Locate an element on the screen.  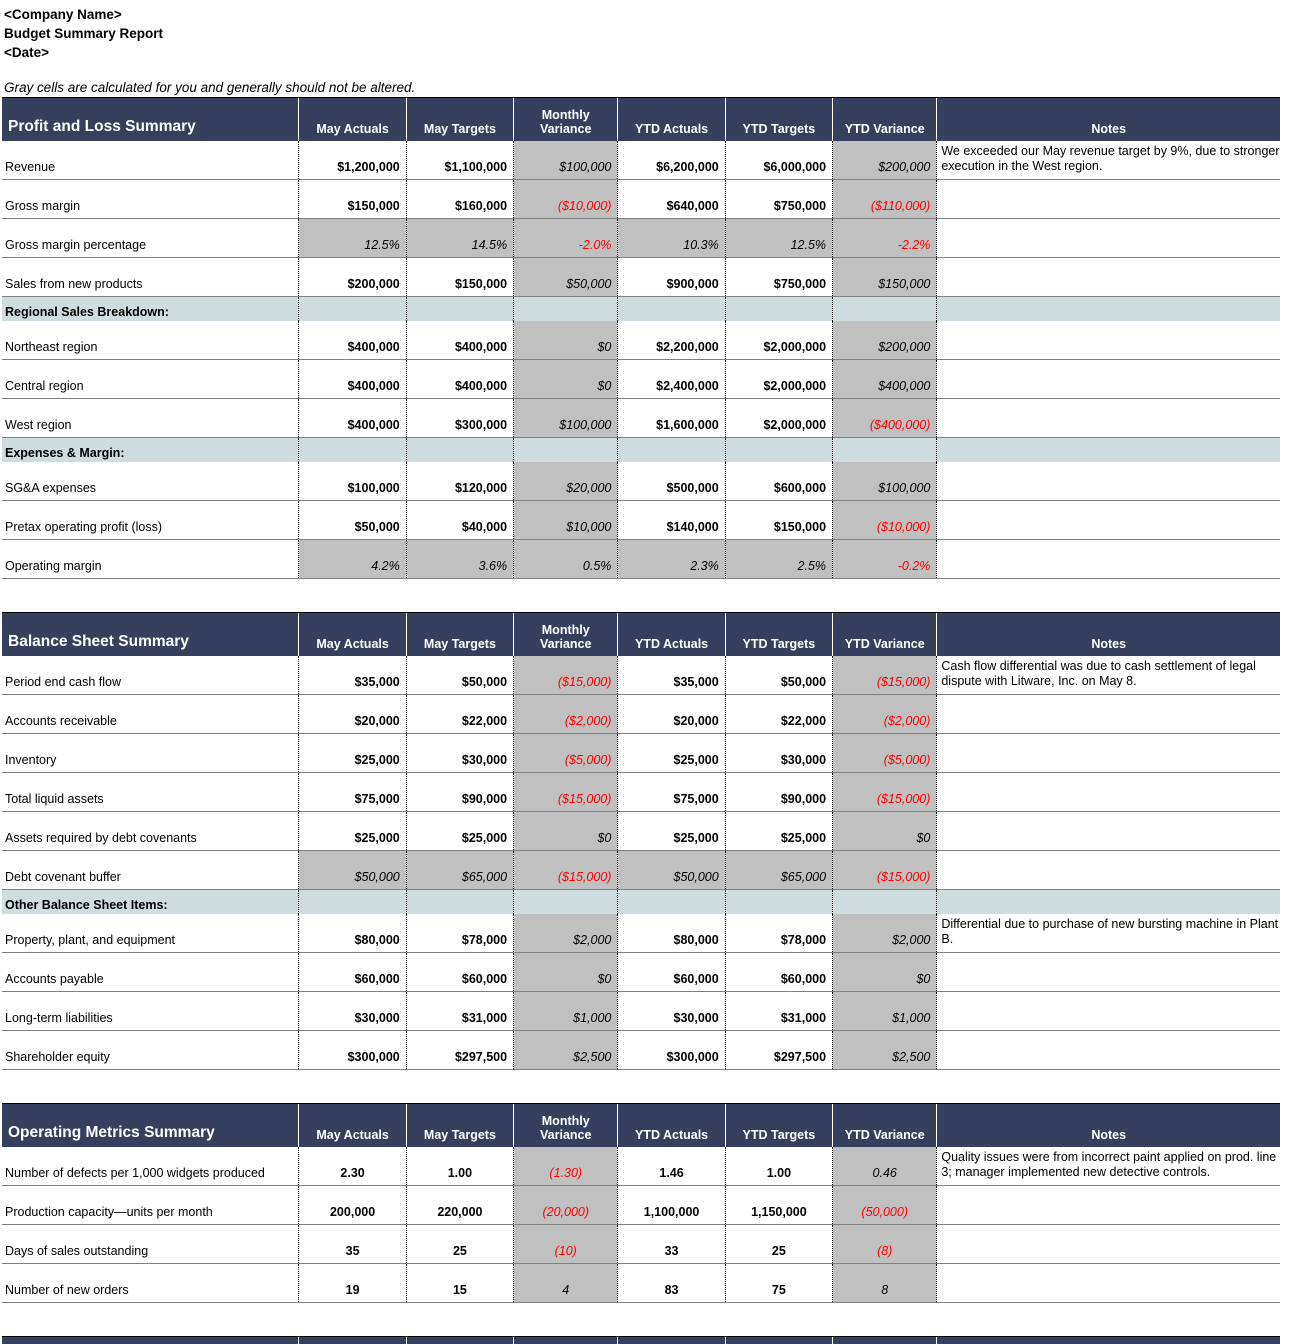
cell-may-actuals: $200,000 is located at coordinates (352, 277).